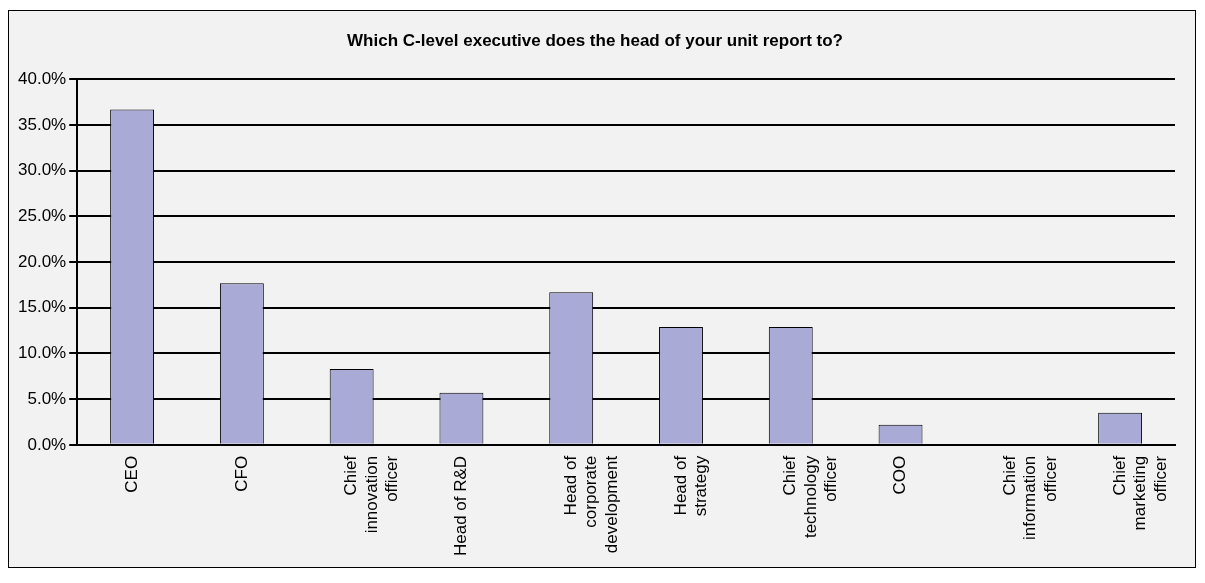 The height and width of the screenshot is (583, 1205). What do you see at coordinates (42, 170) in the screenshot?
I see `y-tick-label: 30.0%` at bounding box center [42, 170].